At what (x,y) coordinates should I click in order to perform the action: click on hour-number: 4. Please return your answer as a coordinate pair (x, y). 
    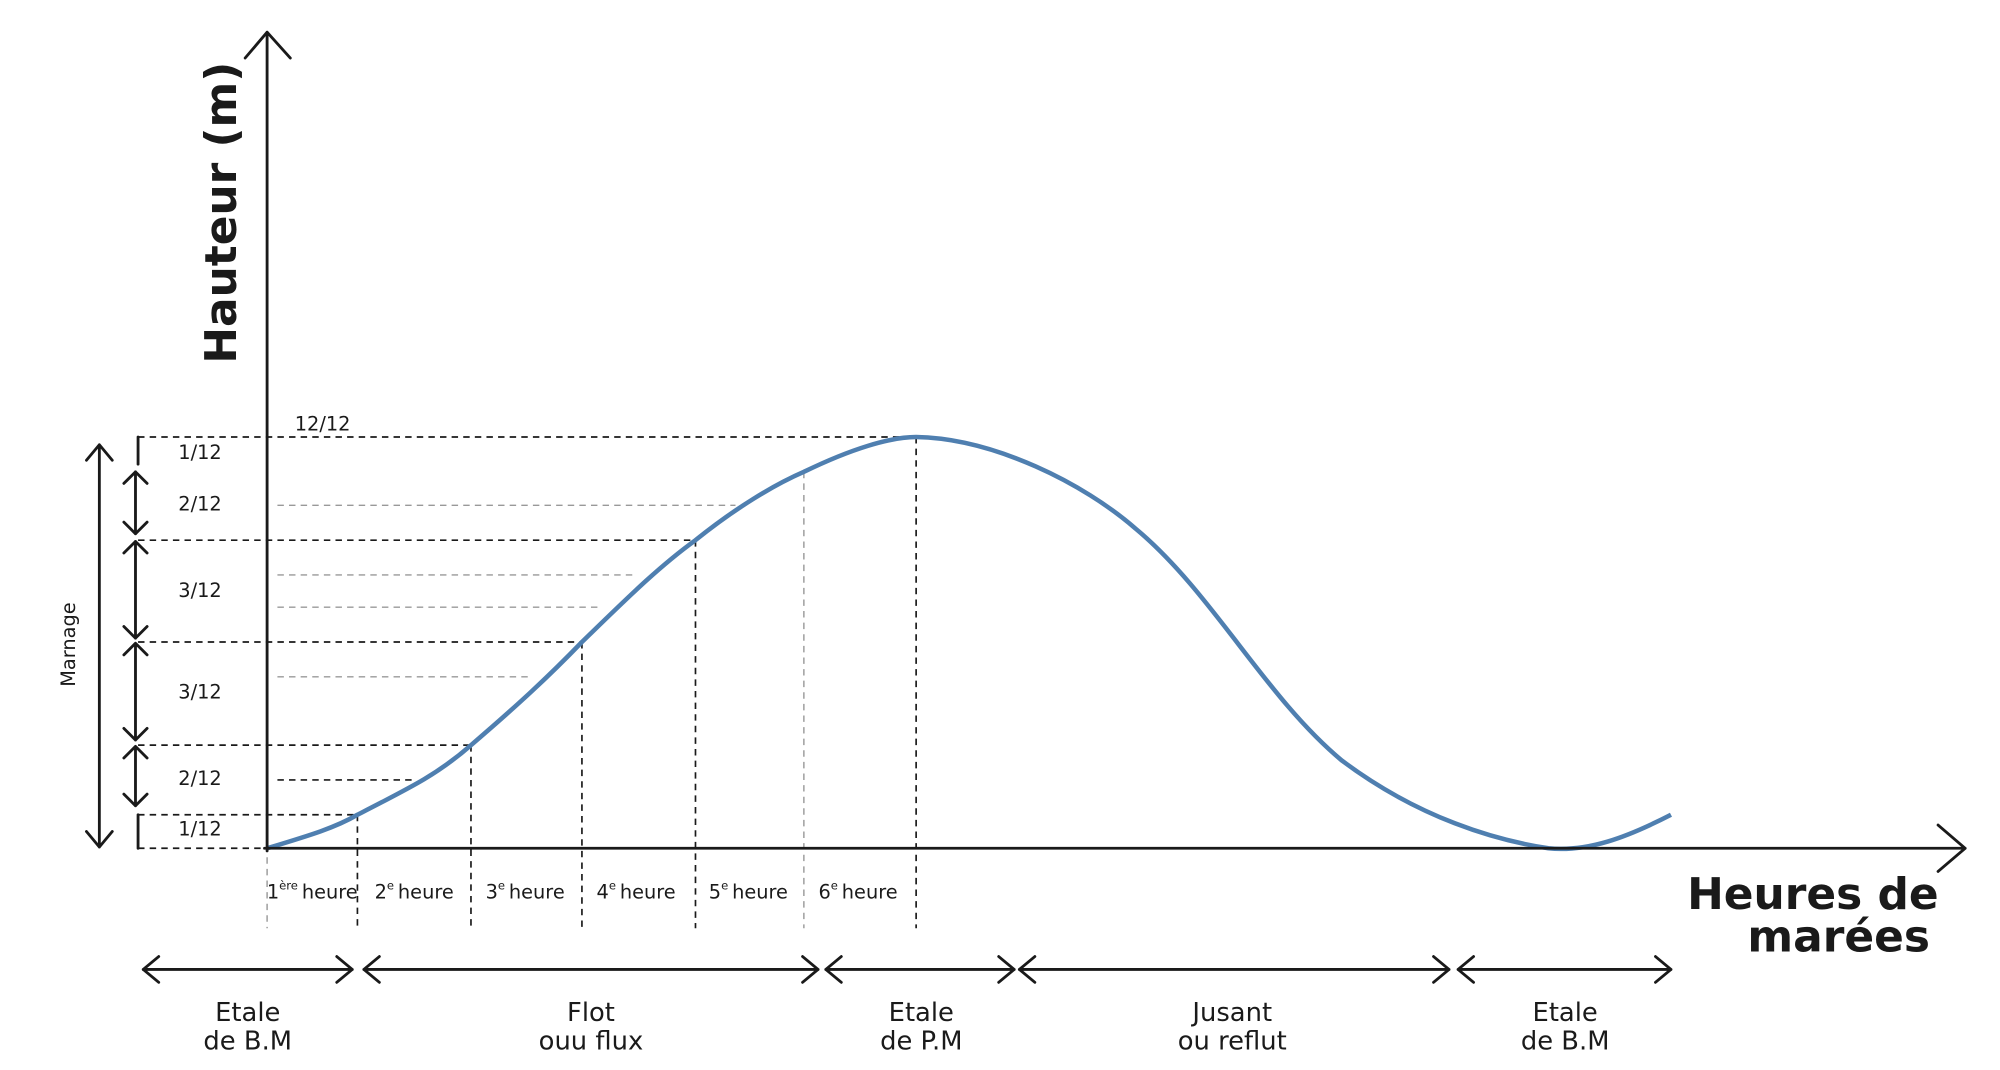
    Looking at the image, I should click on (603, 892).